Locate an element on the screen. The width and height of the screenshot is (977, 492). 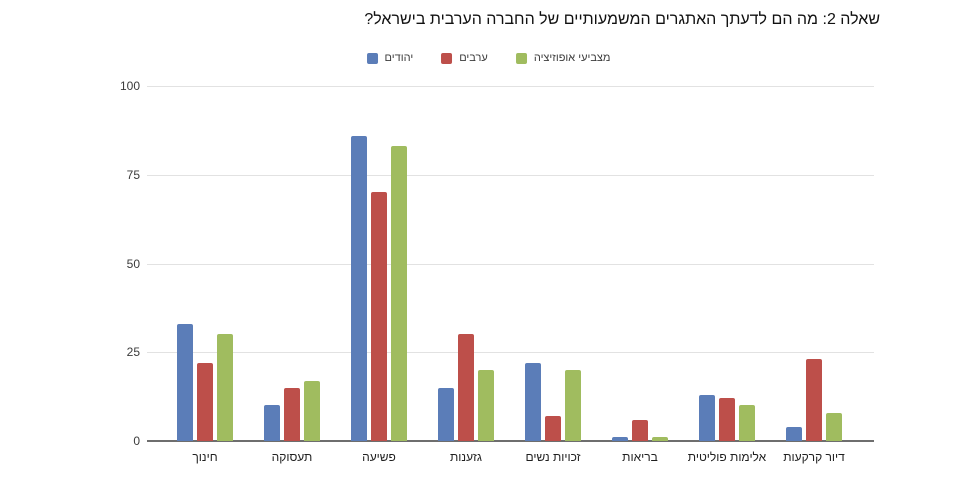
x-axis-line is located at coordinates (510, 441).